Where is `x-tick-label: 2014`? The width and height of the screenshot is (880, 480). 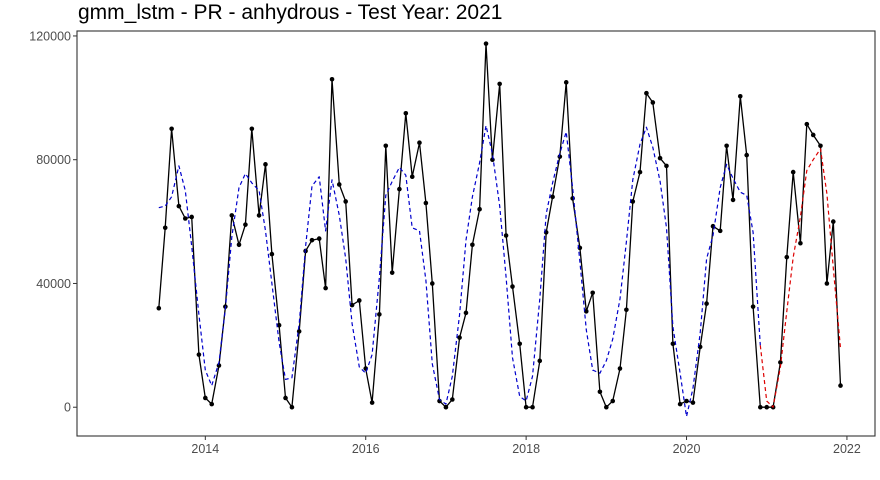
x-tick-label: 2014 is located at coordinates (205, 449).